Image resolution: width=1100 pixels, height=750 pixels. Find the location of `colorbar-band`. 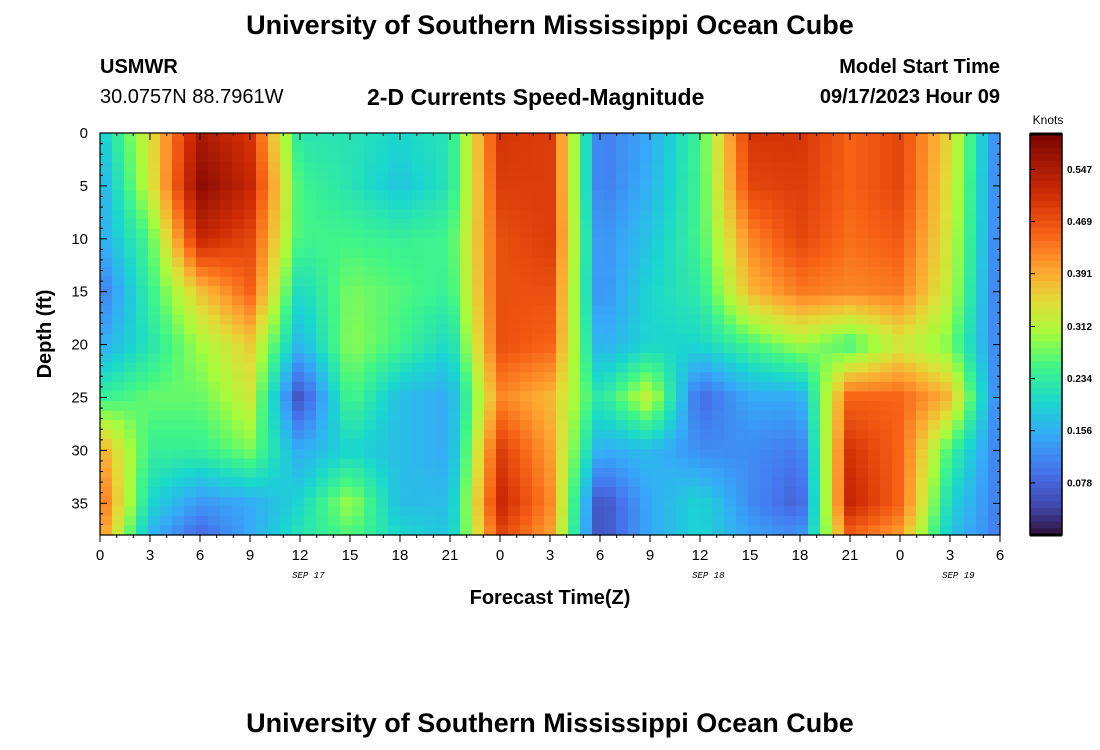

colorbar-band is located at coordinates (1046, 191).